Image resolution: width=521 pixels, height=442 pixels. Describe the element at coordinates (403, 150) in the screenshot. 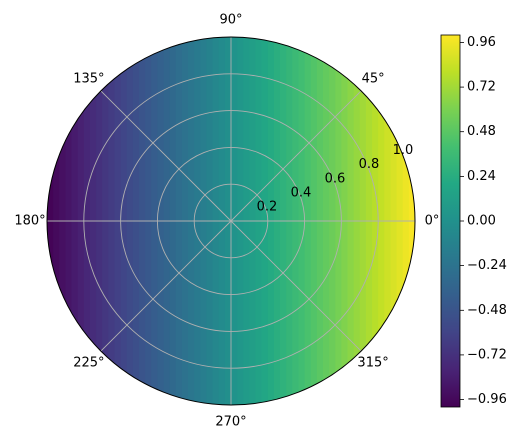

I see `r-tick-label: 1.0` at that location.